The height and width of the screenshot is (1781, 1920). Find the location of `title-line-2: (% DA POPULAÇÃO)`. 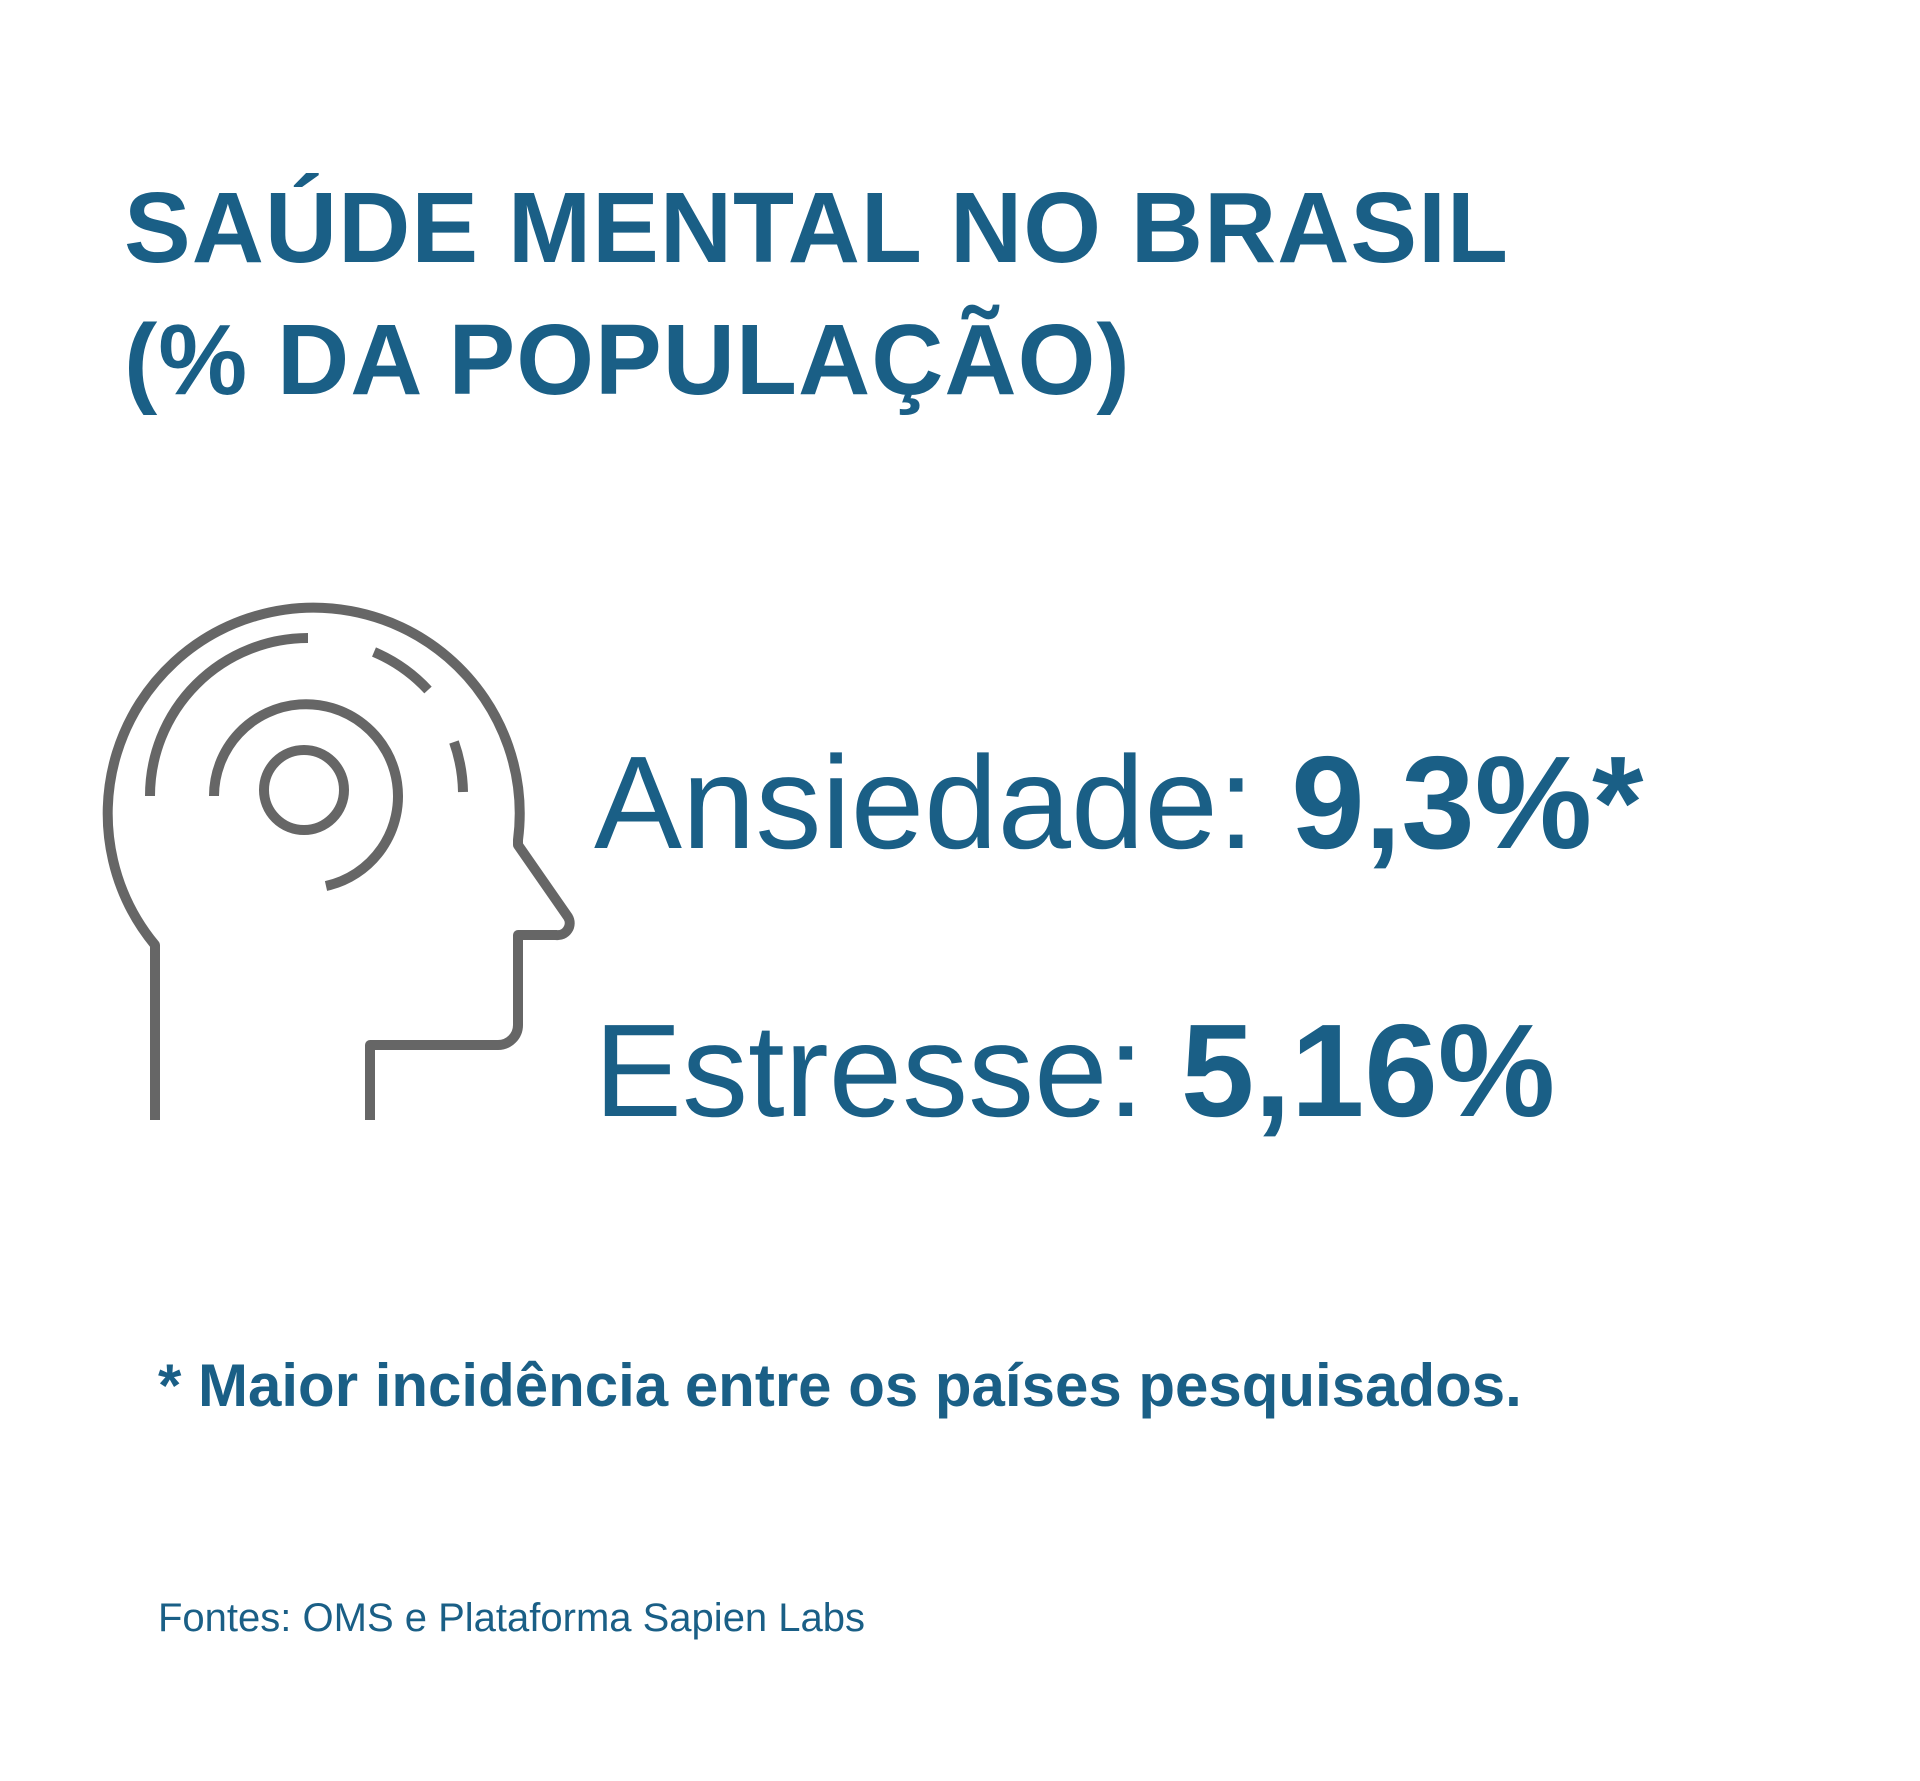

title-line-2: (% DA POPULAÇÃO) is located at coordinates (627, 360).